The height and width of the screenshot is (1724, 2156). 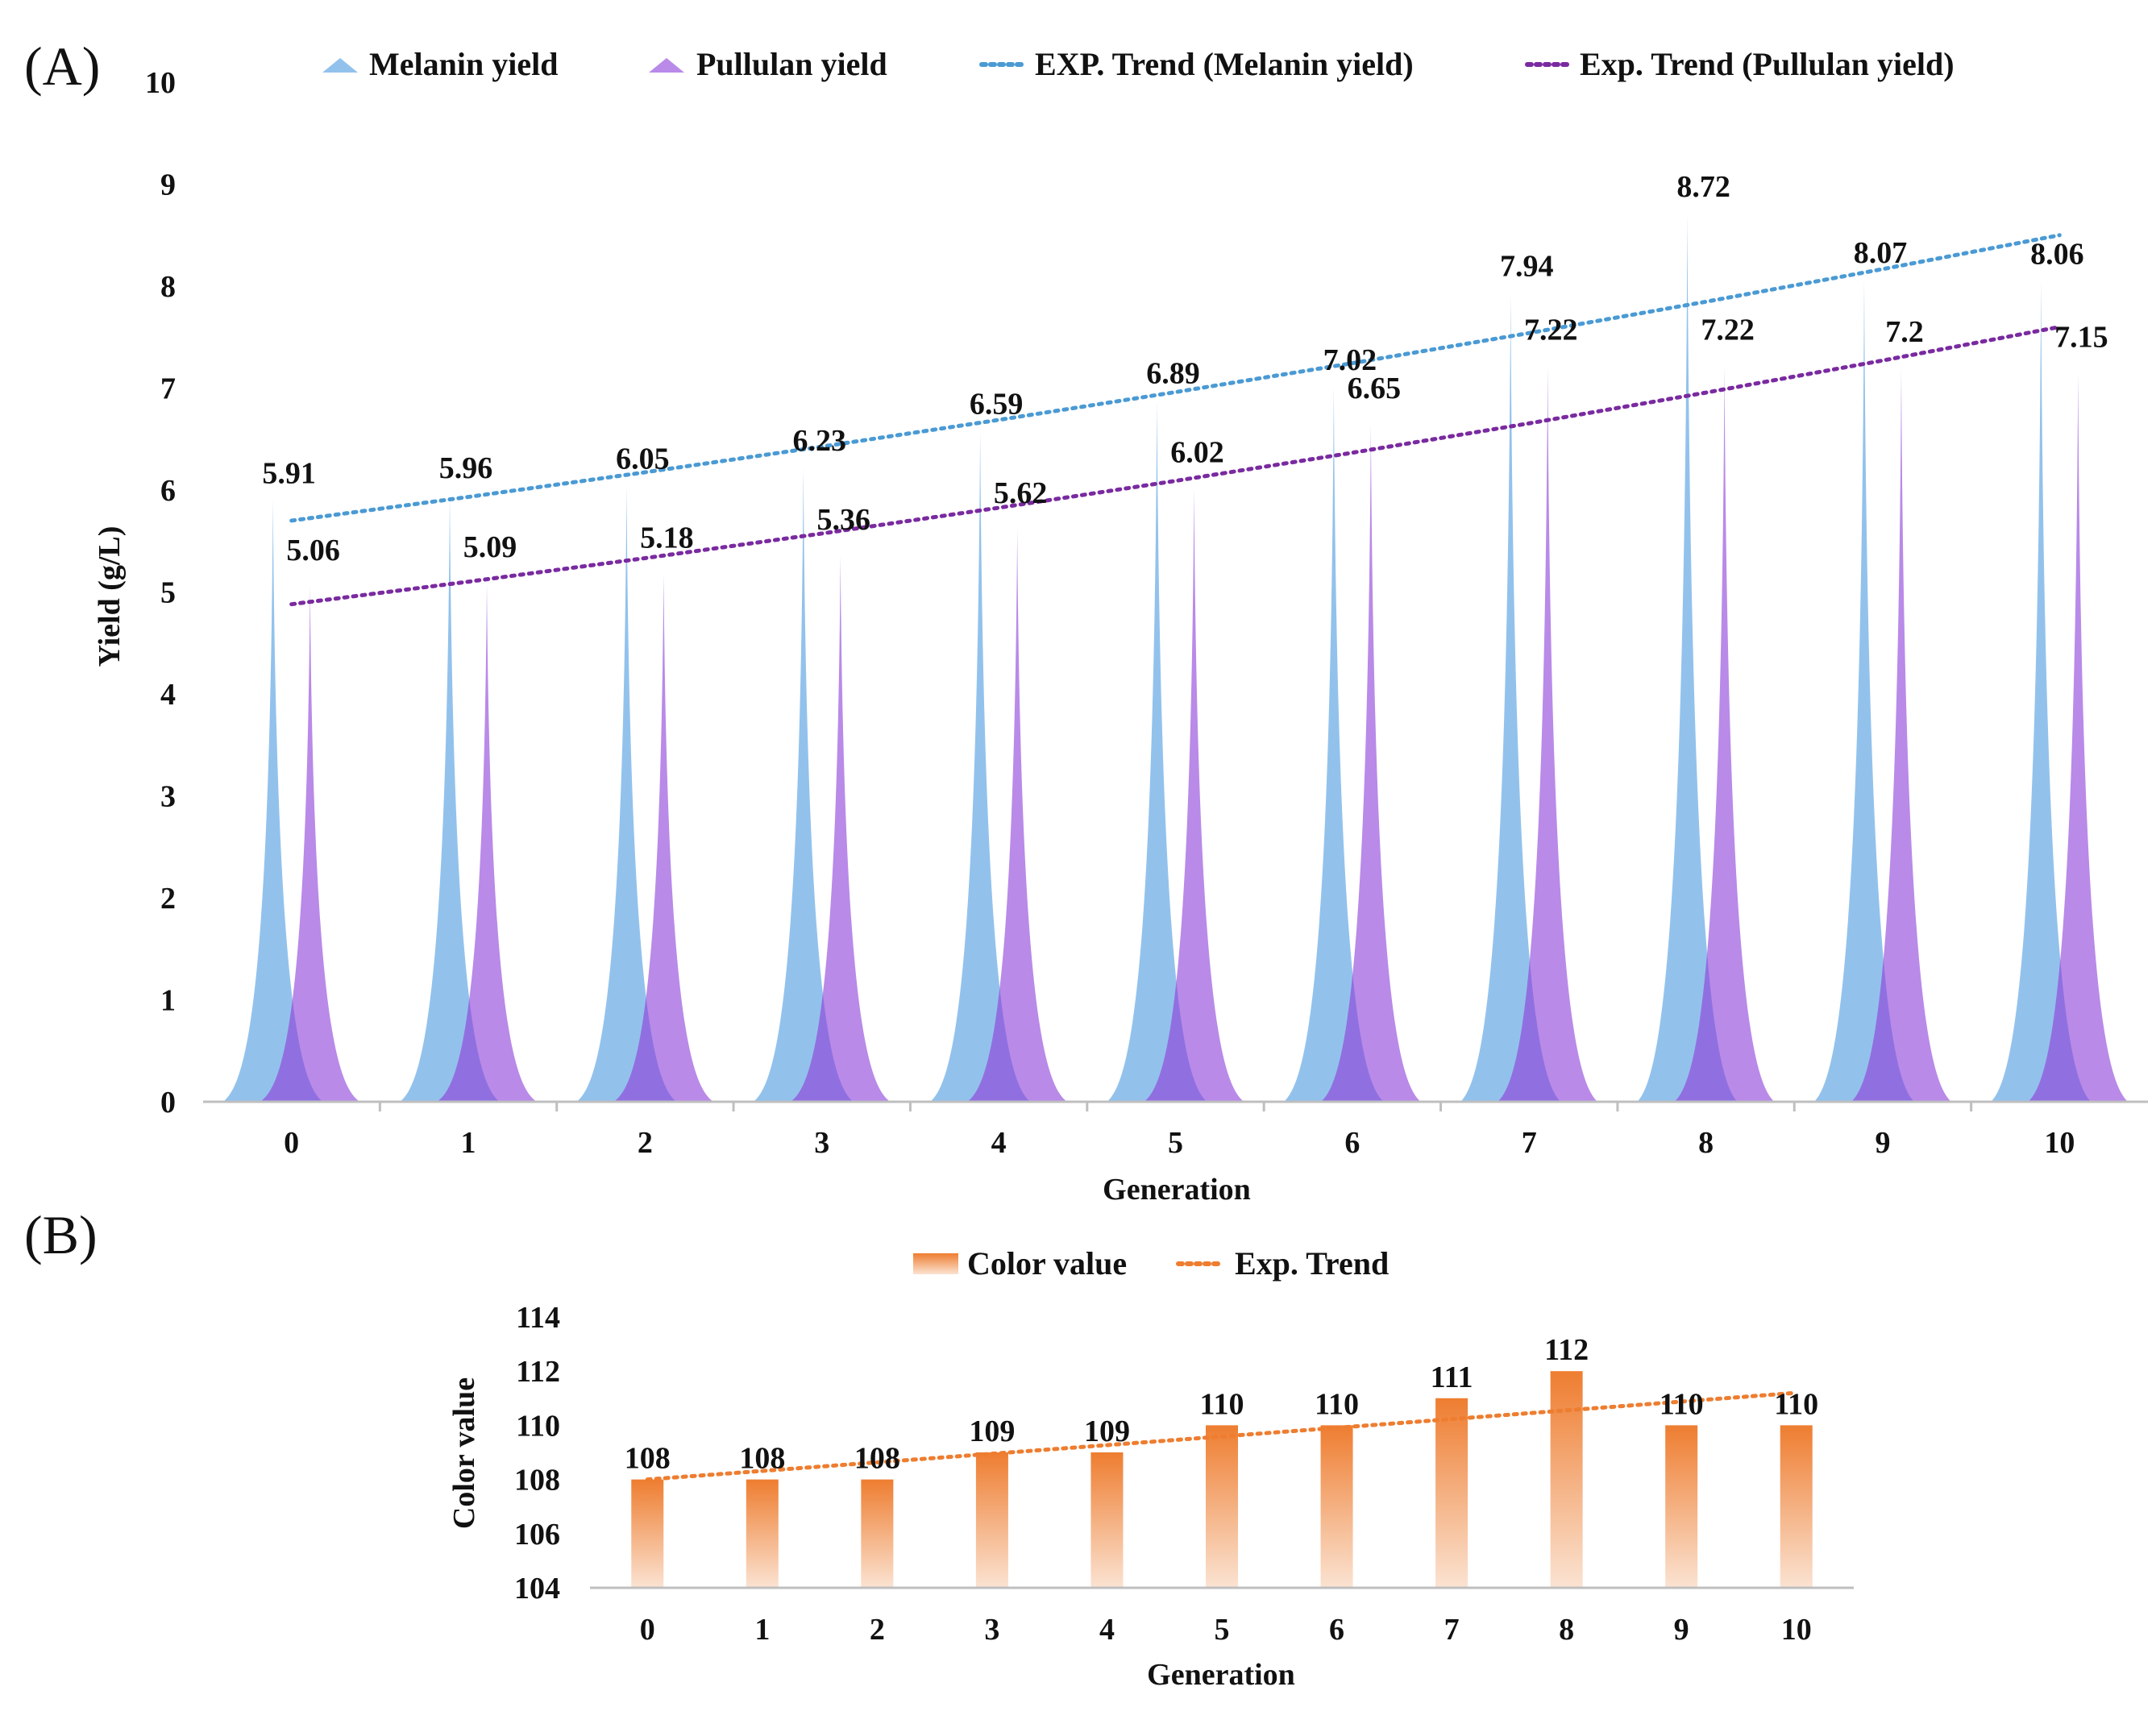 I want to click on legend-exp-trend-label: Exp. Trend, so click(x=1312, y=1263).